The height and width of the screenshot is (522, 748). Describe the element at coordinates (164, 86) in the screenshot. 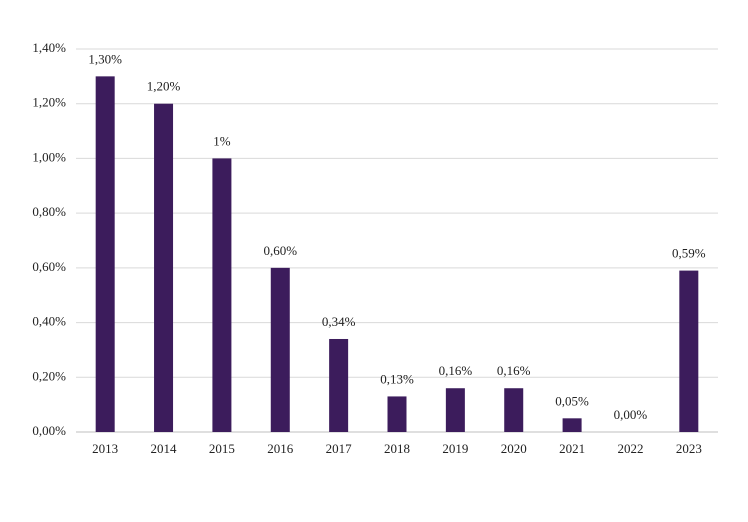

I see `data-label: 1,20%` at that location.